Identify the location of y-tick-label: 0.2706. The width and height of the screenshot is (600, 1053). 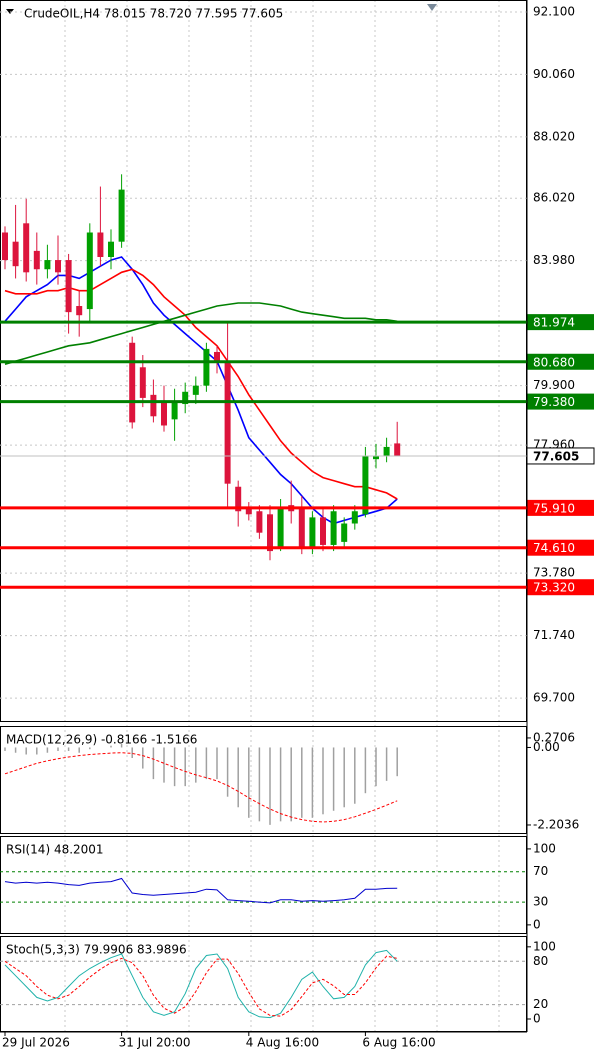
(554, 737).